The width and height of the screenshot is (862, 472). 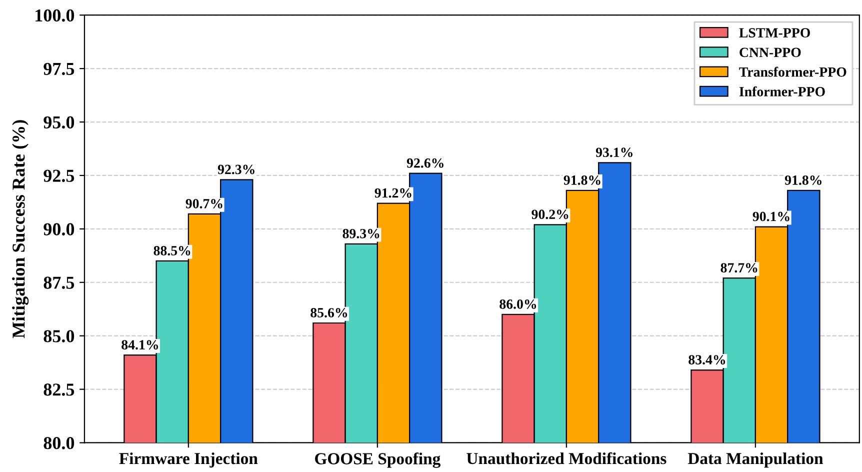 What do you see at coordinates (425, 163) in the screenshot?
I see `data-label: 92.6%` at bounding box center [425, 163].